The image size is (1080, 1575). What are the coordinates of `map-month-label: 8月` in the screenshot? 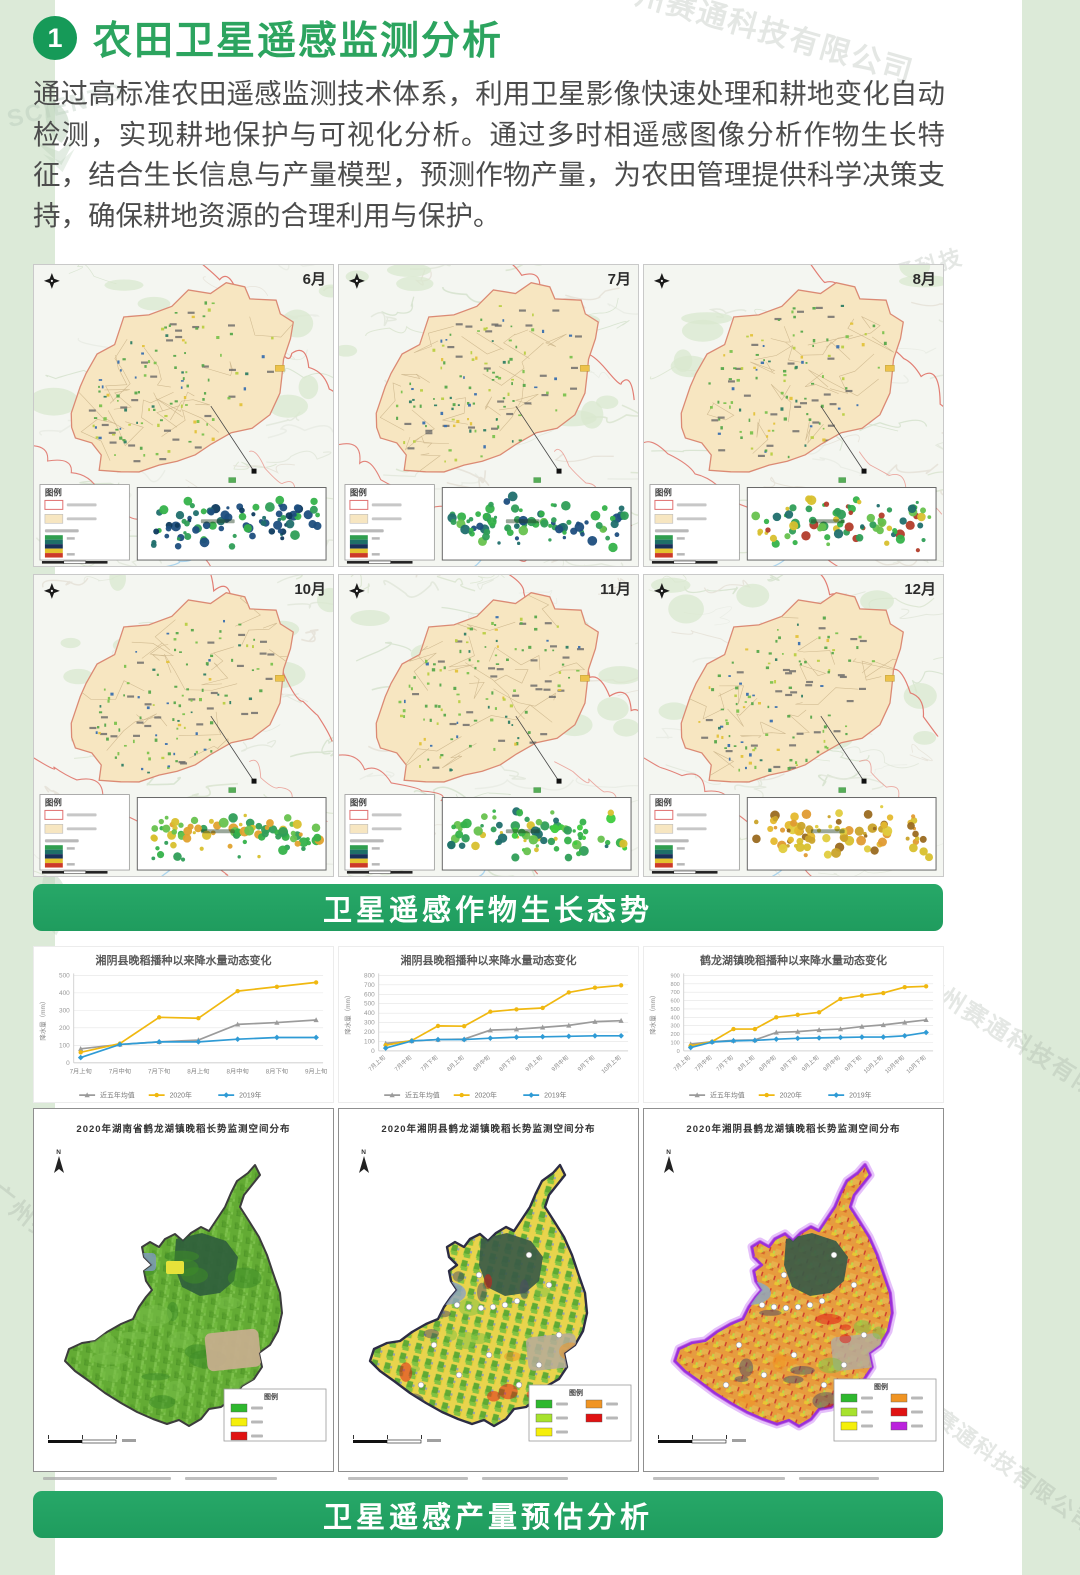 It's located at (924, 279).